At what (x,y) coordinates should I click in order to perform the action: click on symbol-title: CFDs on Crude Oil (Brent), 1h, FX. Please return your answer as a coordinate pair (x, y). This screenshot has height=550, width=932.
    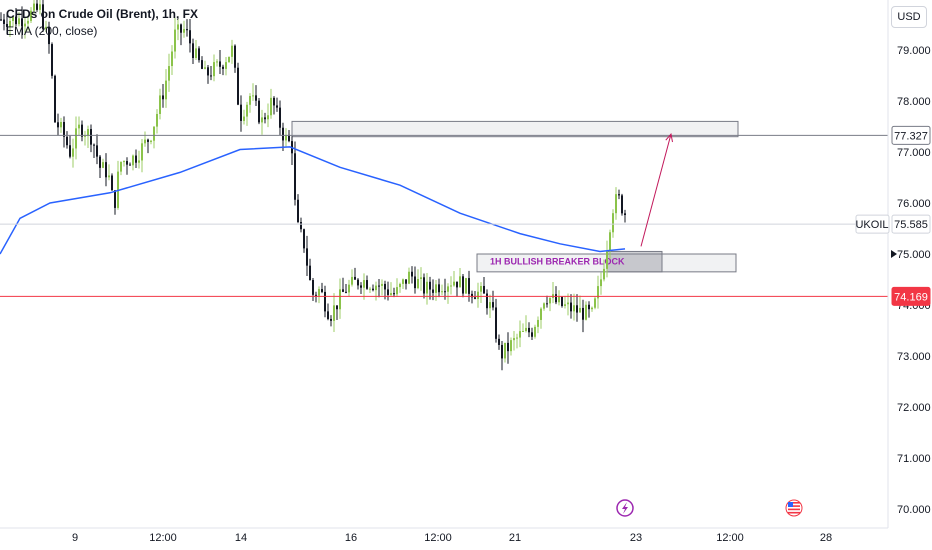
    Looking at the image, I should click on (102, 14).